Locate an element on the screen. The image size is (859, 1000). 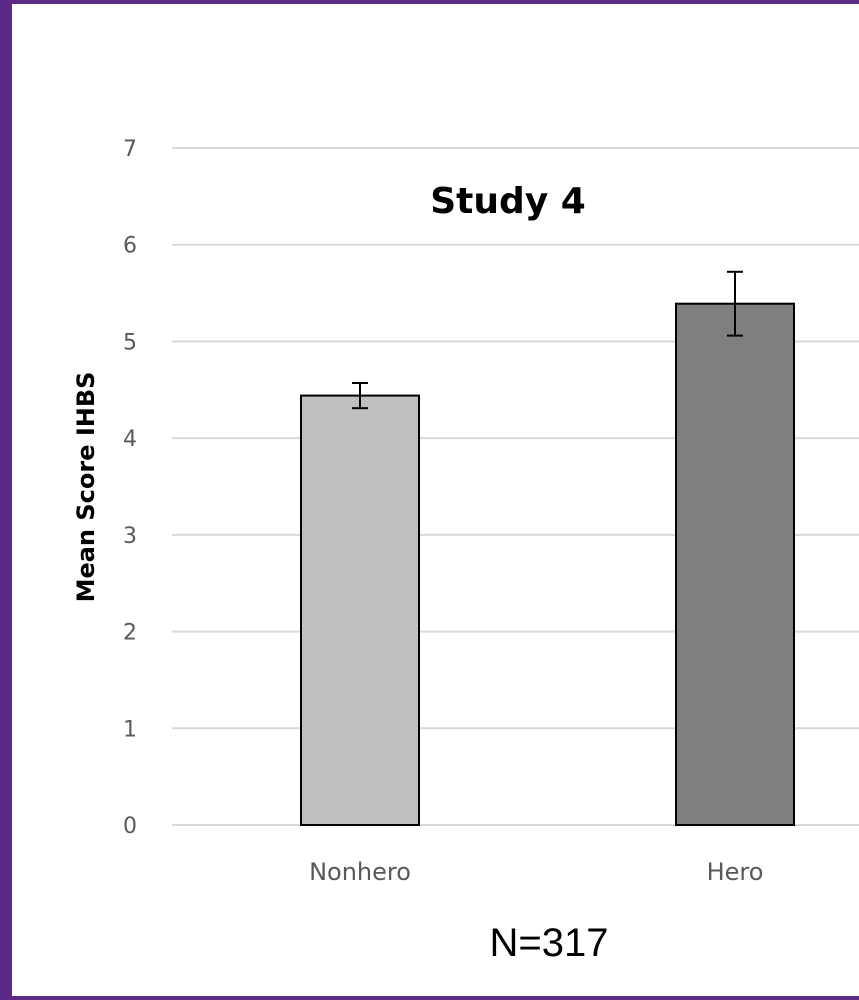
x-tick-label: Nonhero is located at coordinates (360, 872).